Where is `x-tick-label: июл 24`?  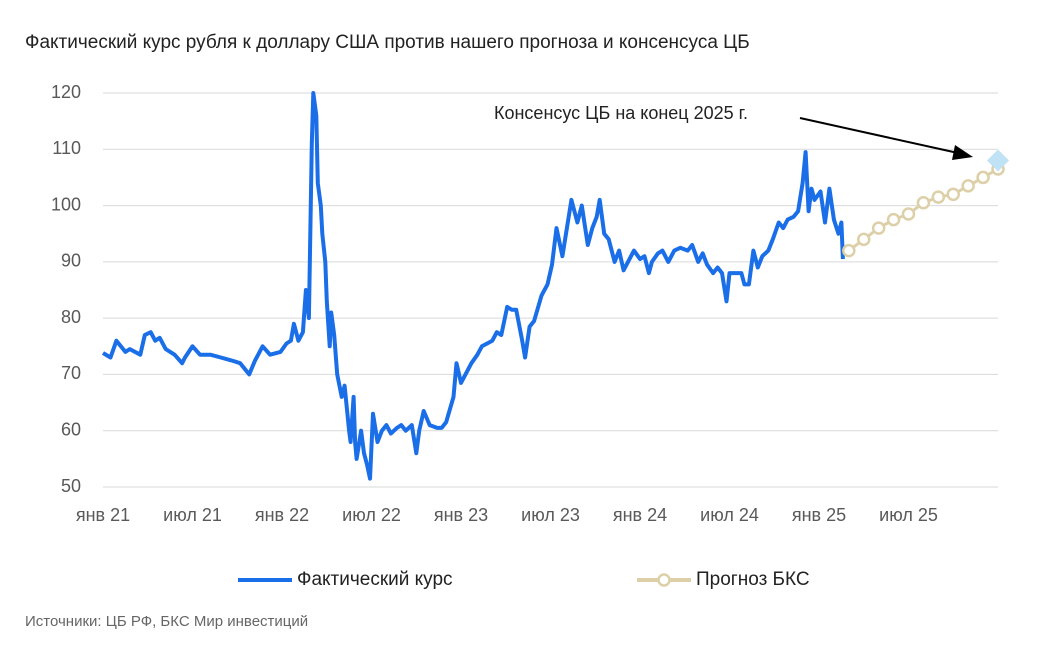 x-tick-label: июл 24 is located at coordinates (729, 515).